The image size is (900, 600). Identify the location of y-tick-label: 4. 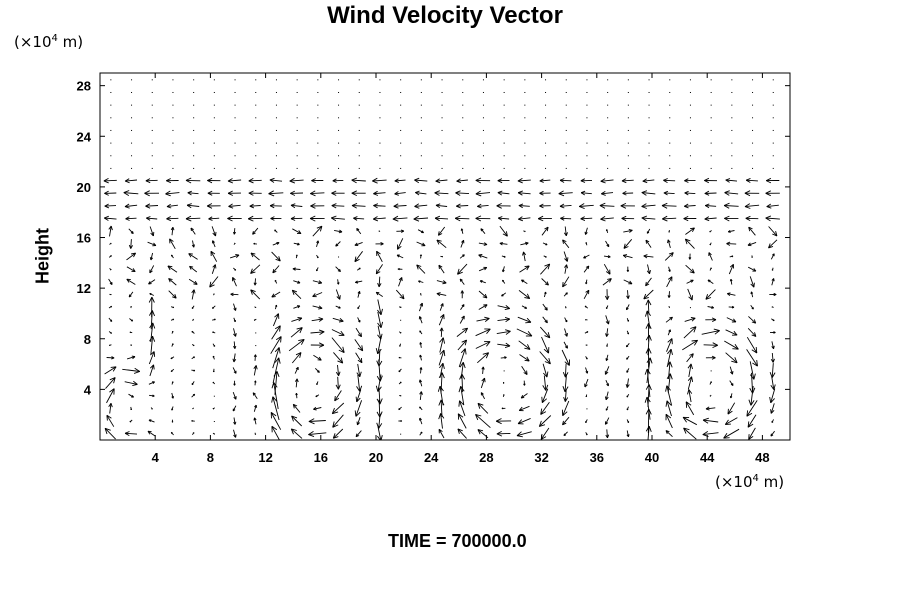
(88, 389).